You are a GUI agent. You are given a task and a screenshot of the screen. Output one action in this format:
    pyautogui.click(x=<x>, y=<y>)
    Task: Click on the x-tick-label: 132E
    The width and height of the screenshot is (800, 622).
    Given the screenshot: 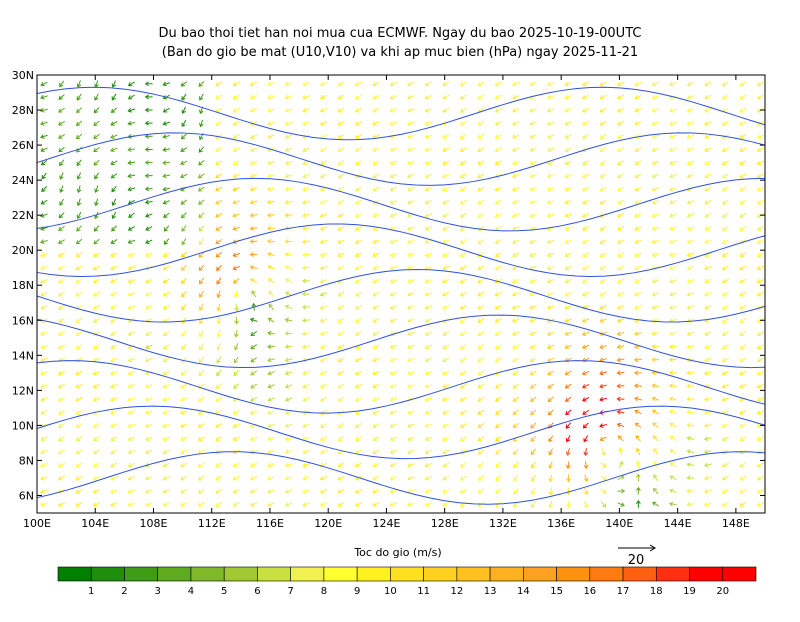 What is the action you would take?
    pyautogui.click(x=503, y=523)
    